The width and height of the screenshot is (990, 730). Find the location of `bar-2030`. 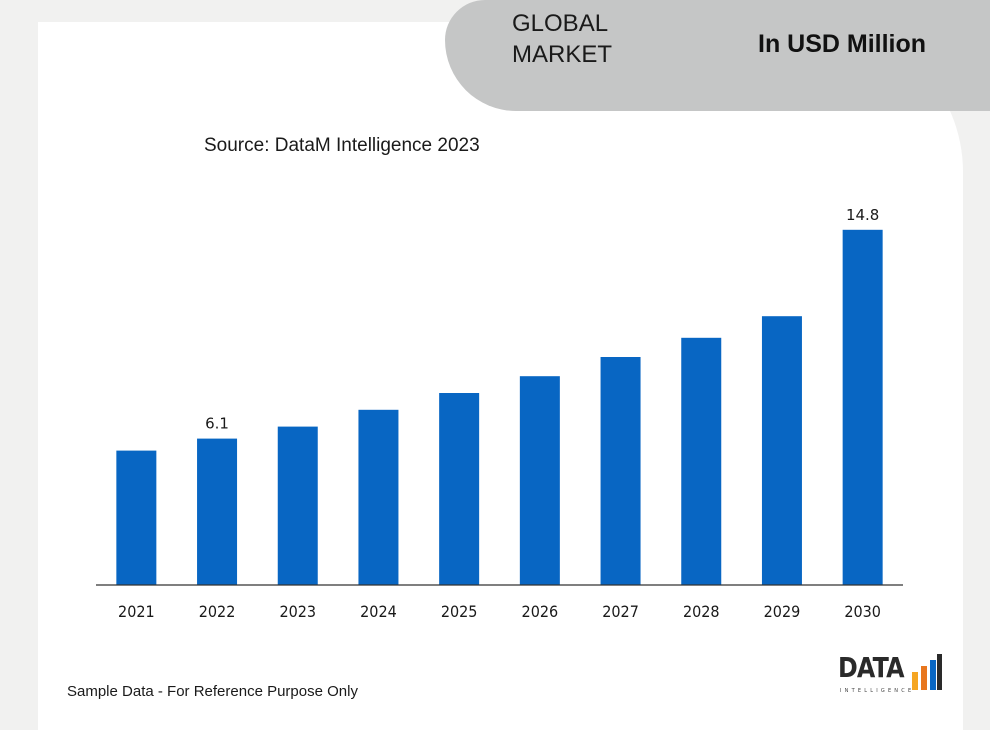

bar-2030 is located at coordinates (862, 407).